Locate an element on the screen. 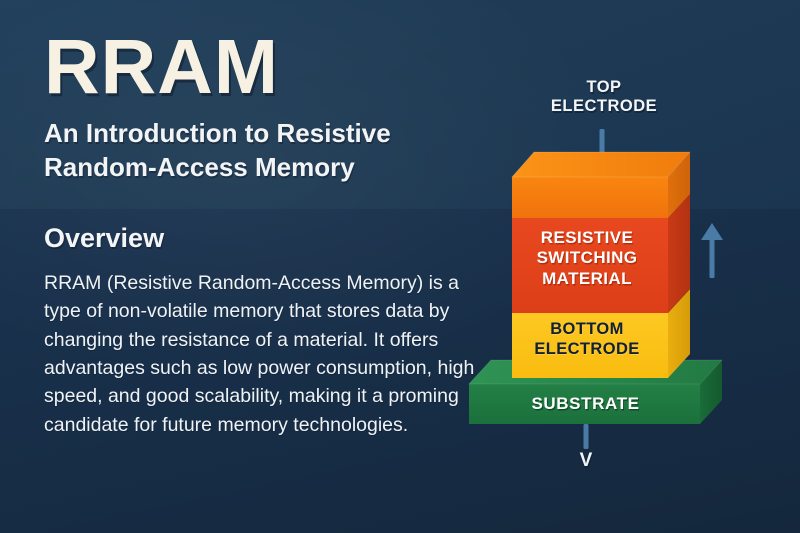  substrate-front-face is located at coordinates (584, 404).